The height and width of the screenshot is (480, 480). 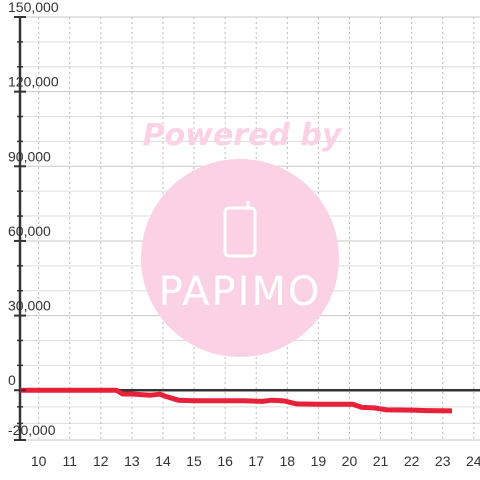 What do you see at coordinates (69, 461) in the screenshot?
I see `x-tick-label: 11` at bounding box center [69, 461].